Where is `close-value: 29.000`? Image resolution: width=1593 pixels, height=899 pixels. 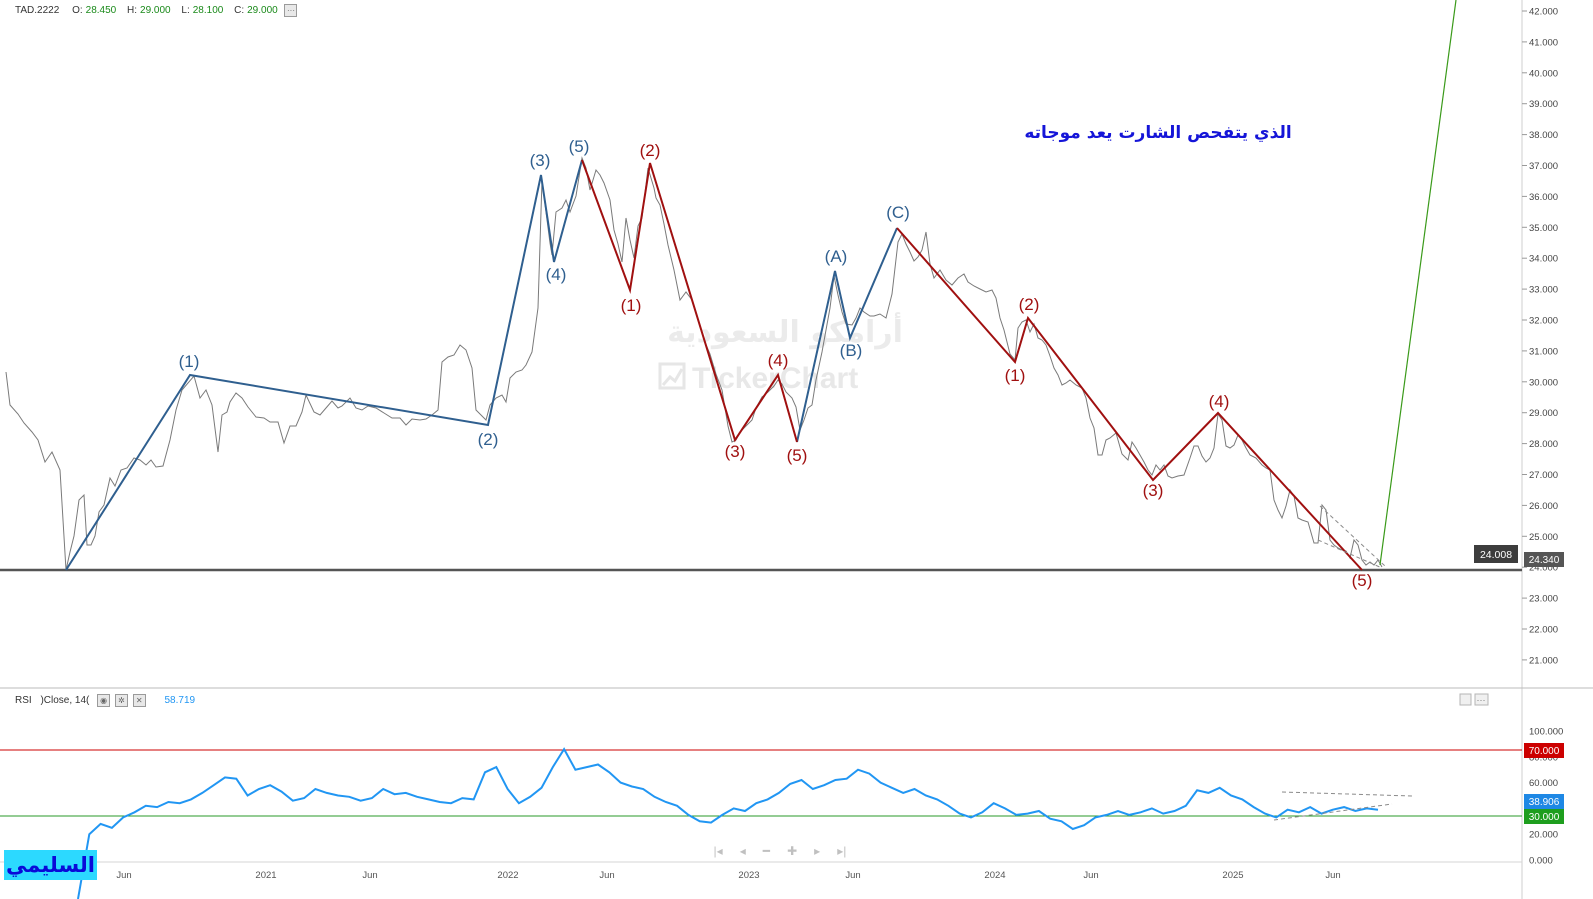 close-value: 29.000 is located at coordinates (262, 11).